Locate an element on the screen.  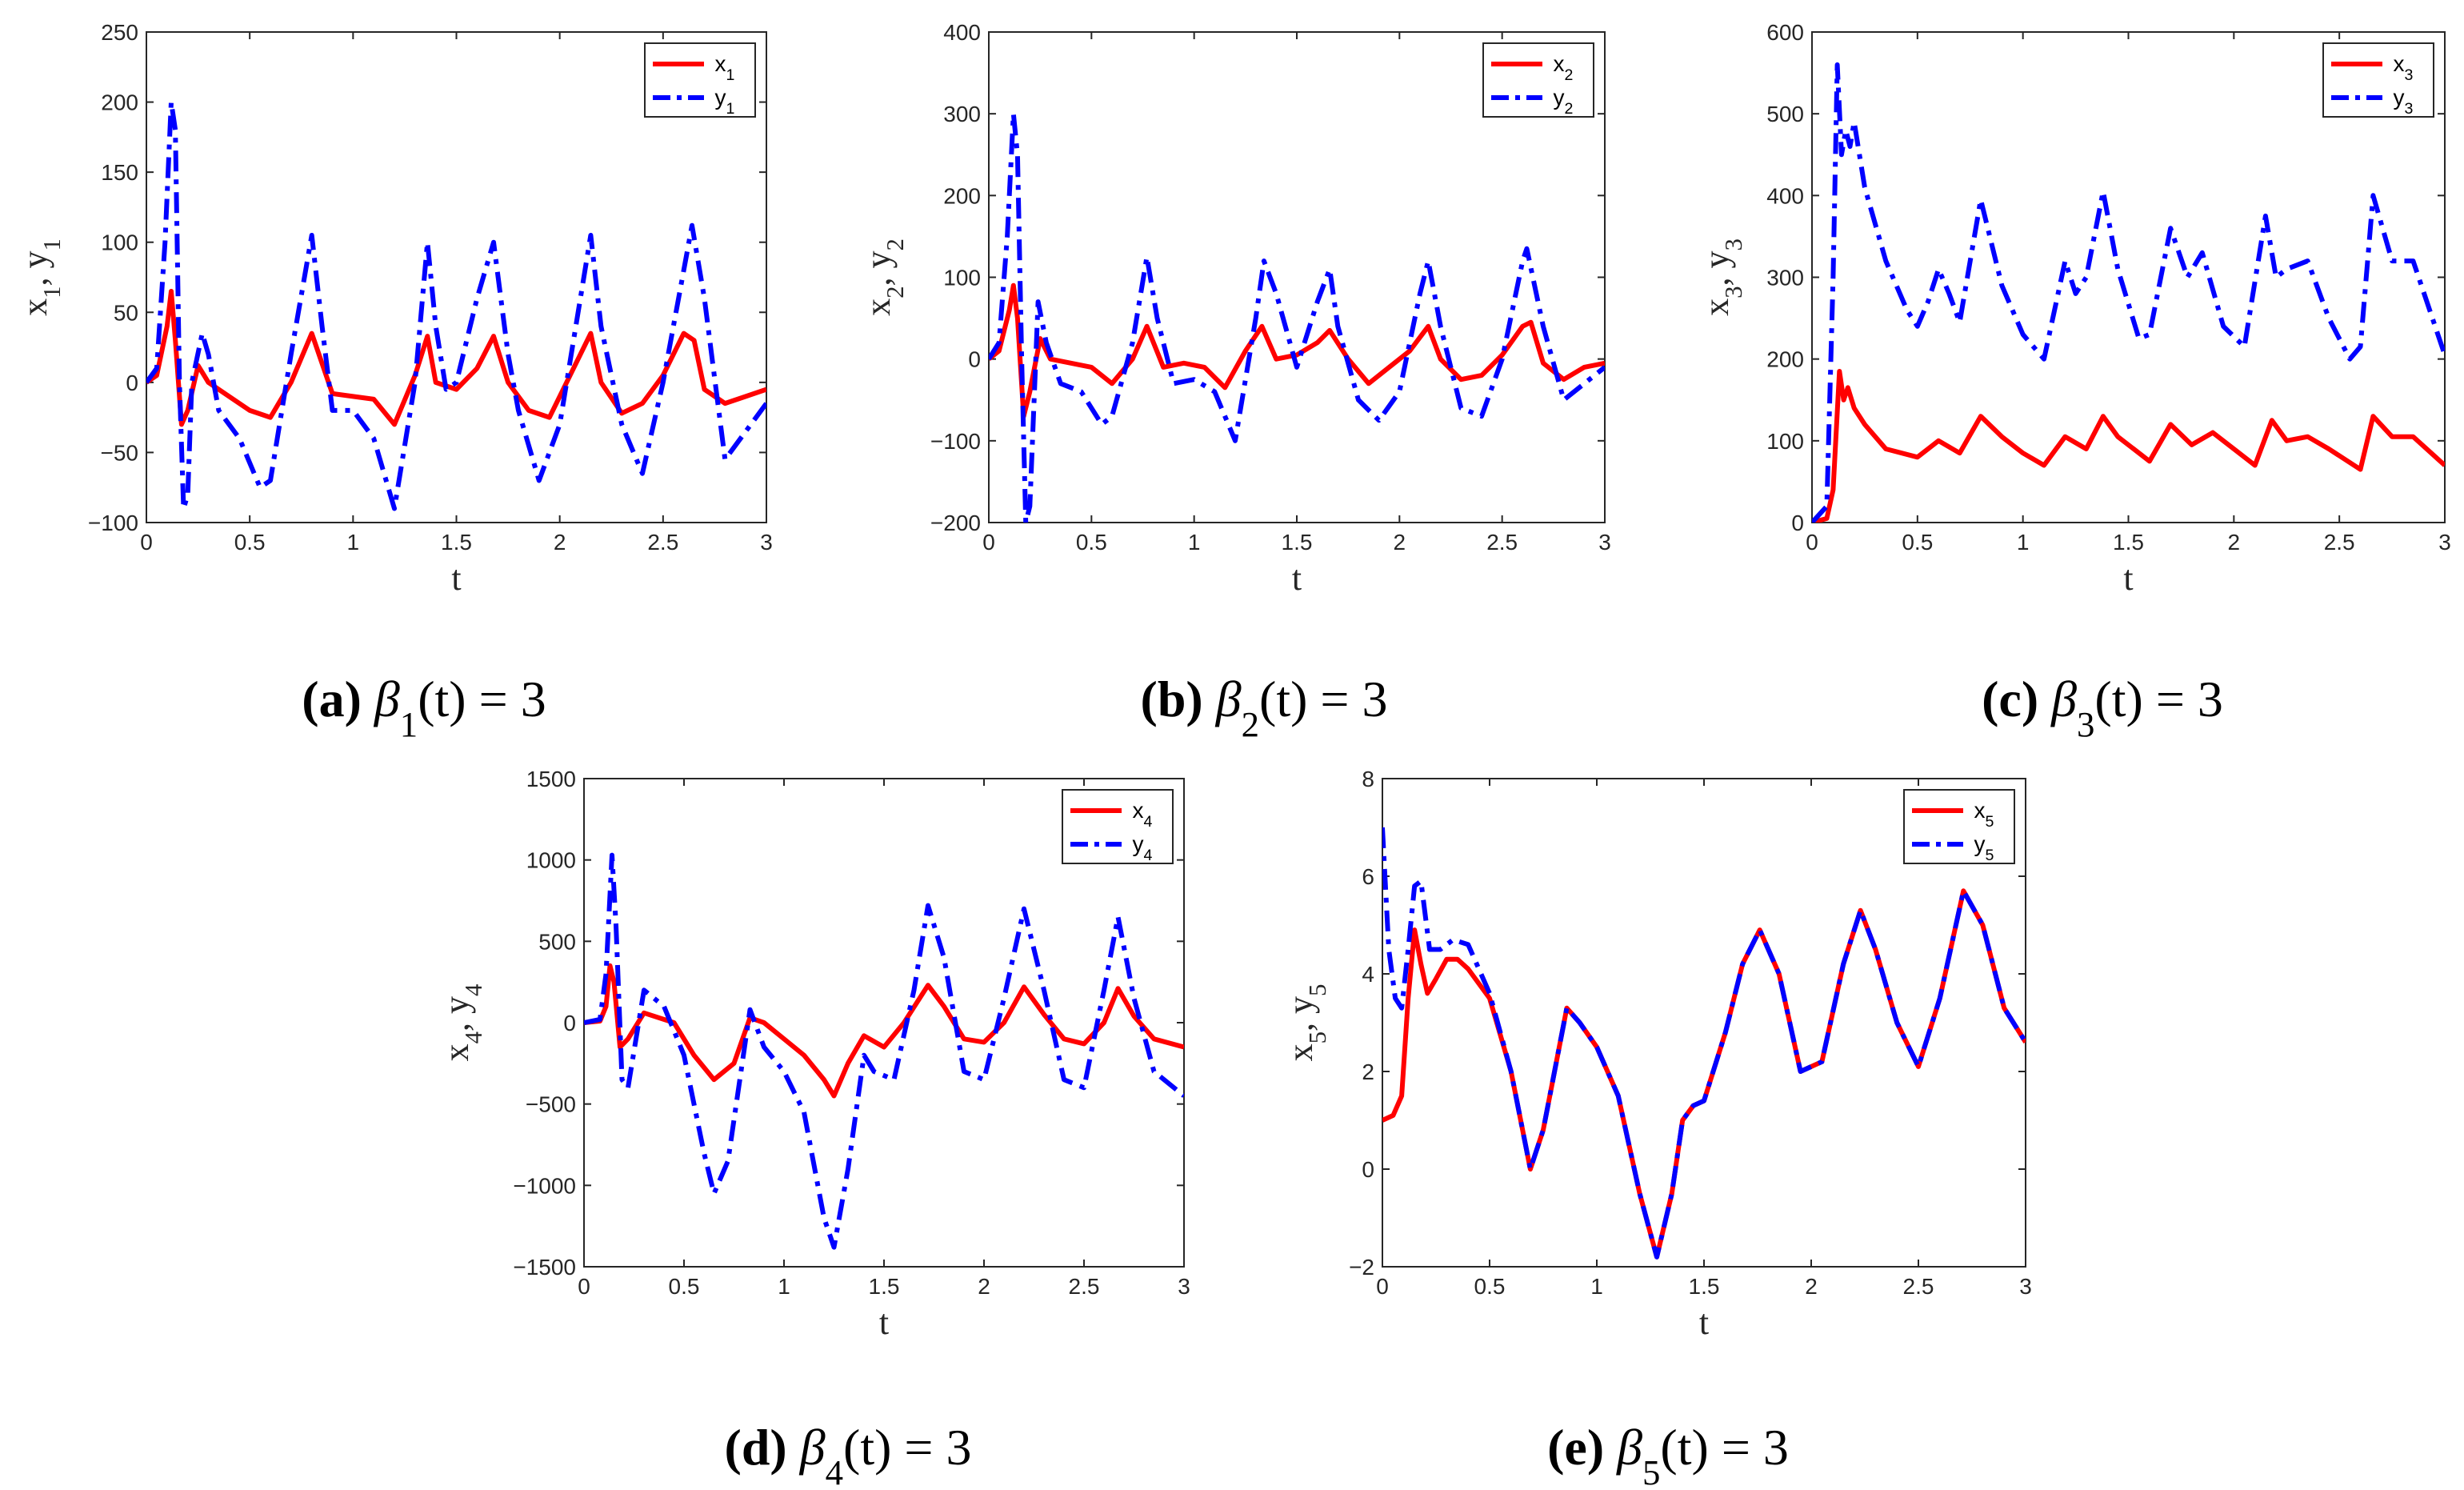
legend-label: x4 is located at coordinates (1143, 814).